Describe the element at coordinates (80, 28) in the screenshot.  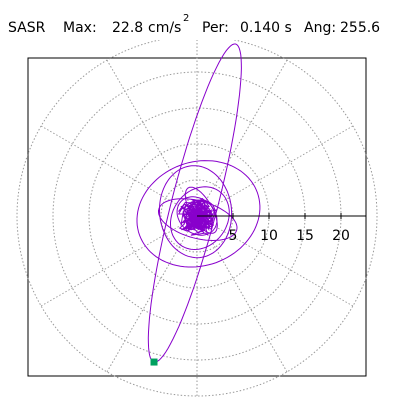
I see `max-label: Max:` at that location.